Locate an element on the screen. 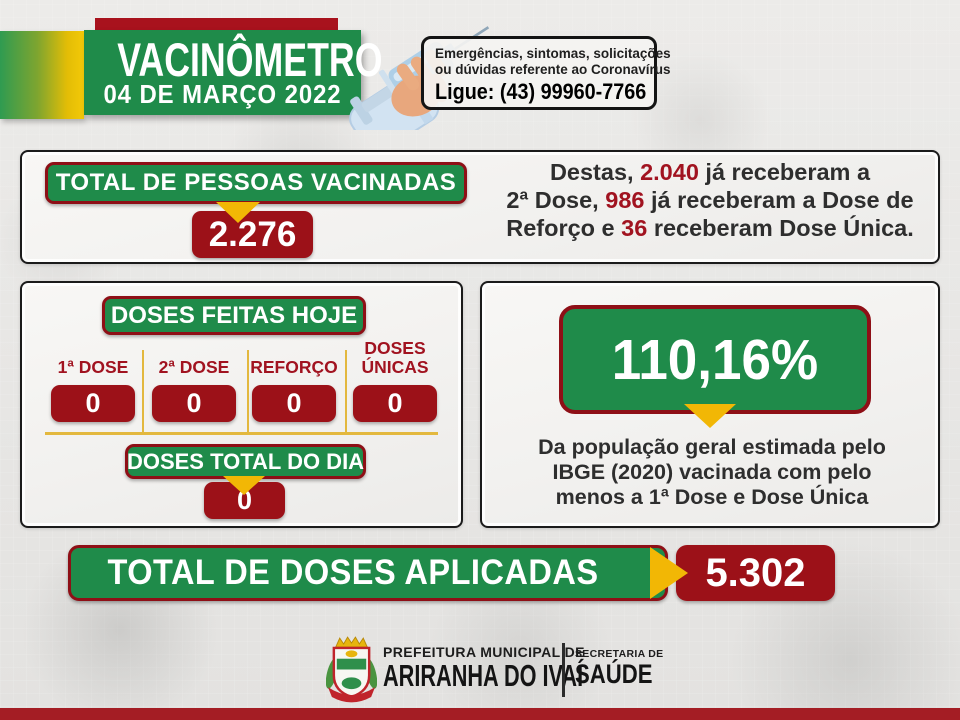 The image size is (960, 720). doses-total-label-pill: DOSES TOTAL DO DIA is located at coordinates (245, 461).